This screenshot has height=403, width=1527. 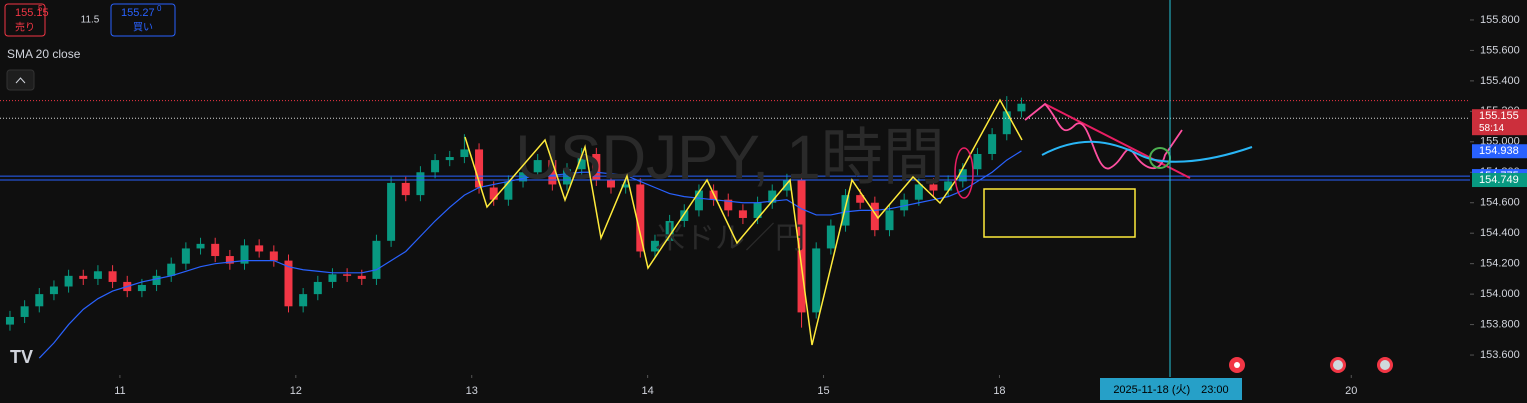 What do you see at coordinates (159, 8) in the screenshot?
I see `buy-pip: 0` at bounding box center [159, 8].